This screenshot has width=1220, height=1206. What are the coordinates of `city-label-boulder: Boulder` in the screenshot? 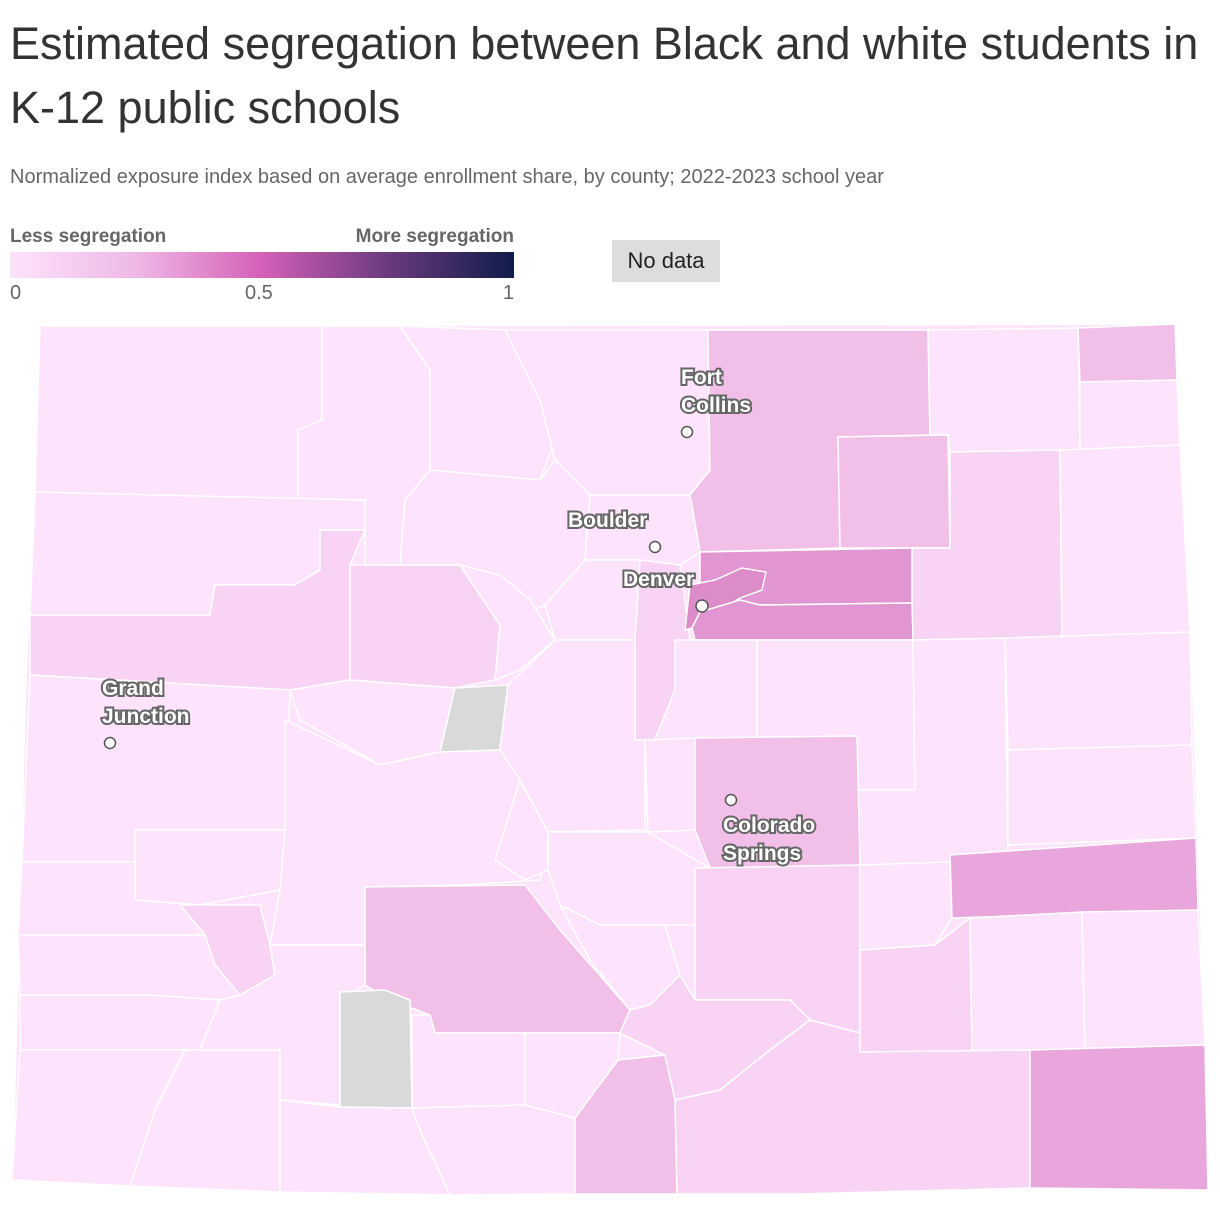 It's located at (607, 520).